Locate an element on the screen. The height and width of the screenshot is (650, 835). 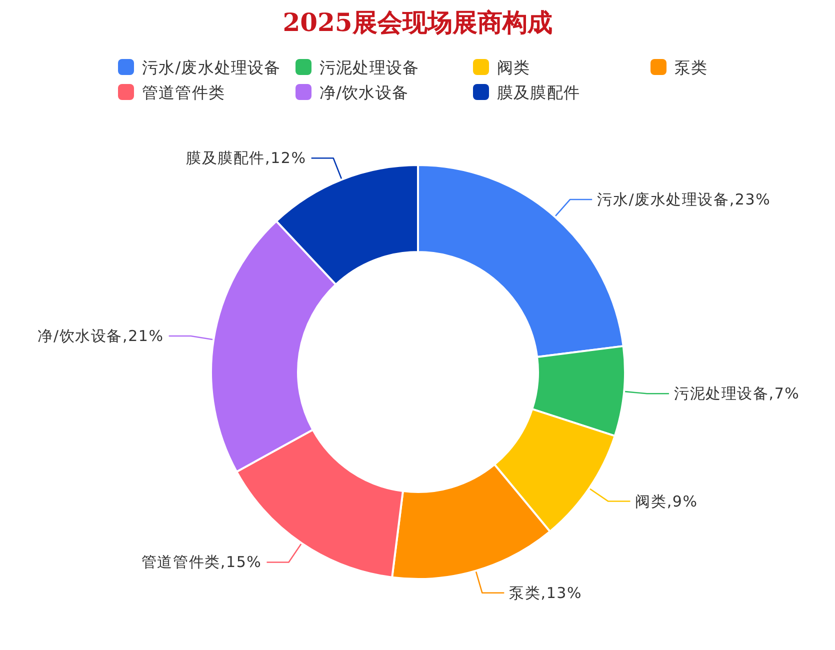
data-label: 泵类,13% is located at coordinates (545, 593).